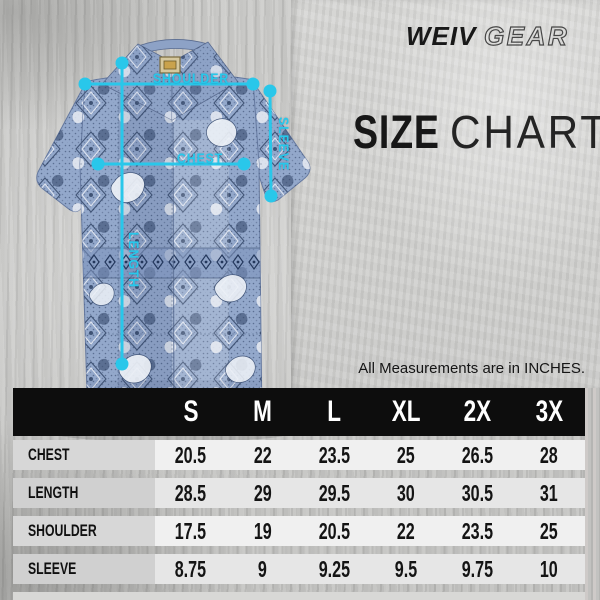  I want to click on table-row-sleeve: SLEEVE 8.75 9 9.25 9.5 9.75 10, so click(299, 569).